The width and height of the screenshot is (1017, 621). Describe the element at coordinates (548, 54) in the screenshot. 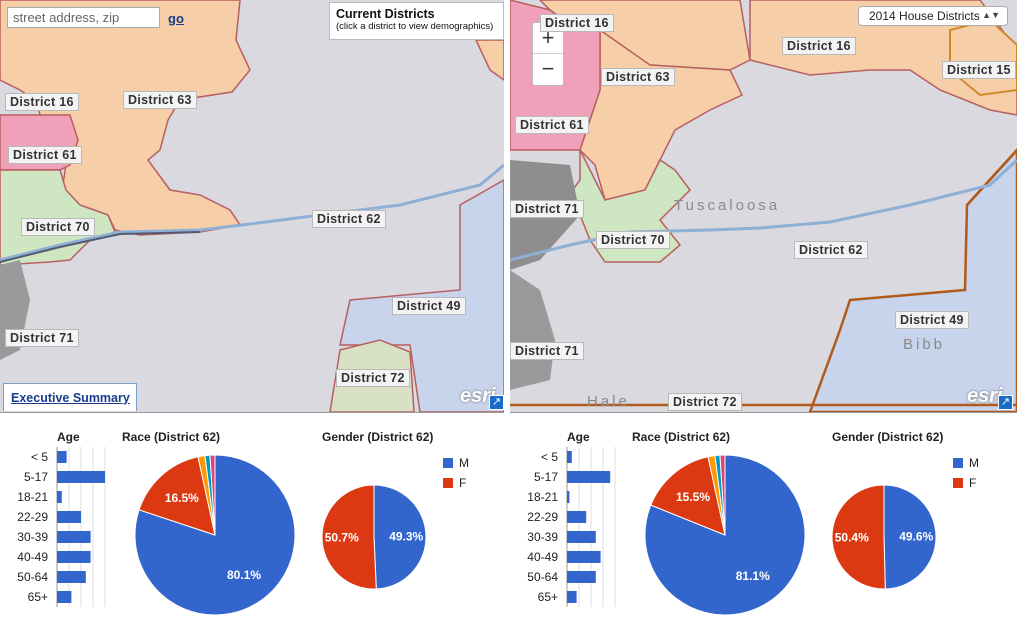

I see `zoom-control: + −` at that location.